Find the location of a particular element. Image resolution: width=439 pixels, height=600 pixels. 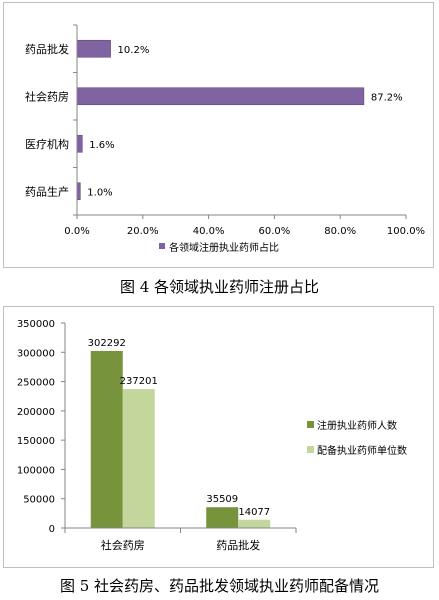

data-label: 10.2% is located at coordinates (134, 50).